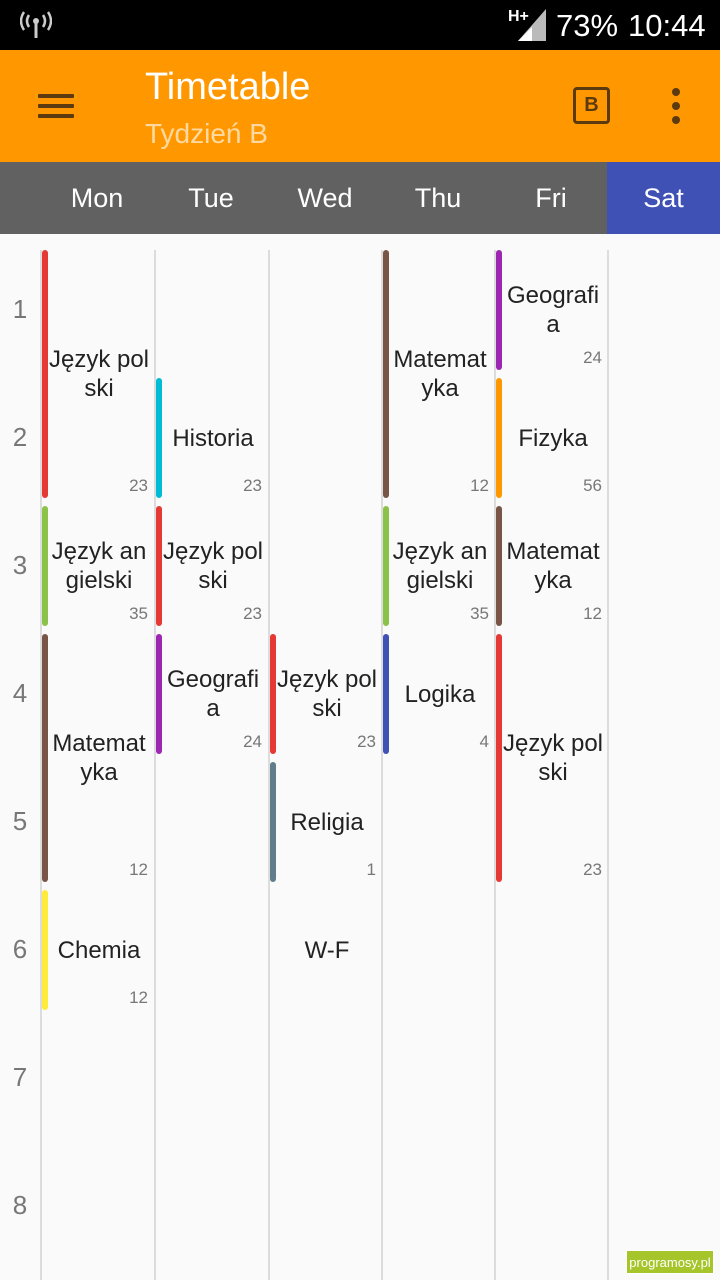 The height and width of the screenshot is (1280, 720). Describe the element at coordinates (360, 25) in the screenshot. I see `status-bar: H+ 73% 10:44` at that location.